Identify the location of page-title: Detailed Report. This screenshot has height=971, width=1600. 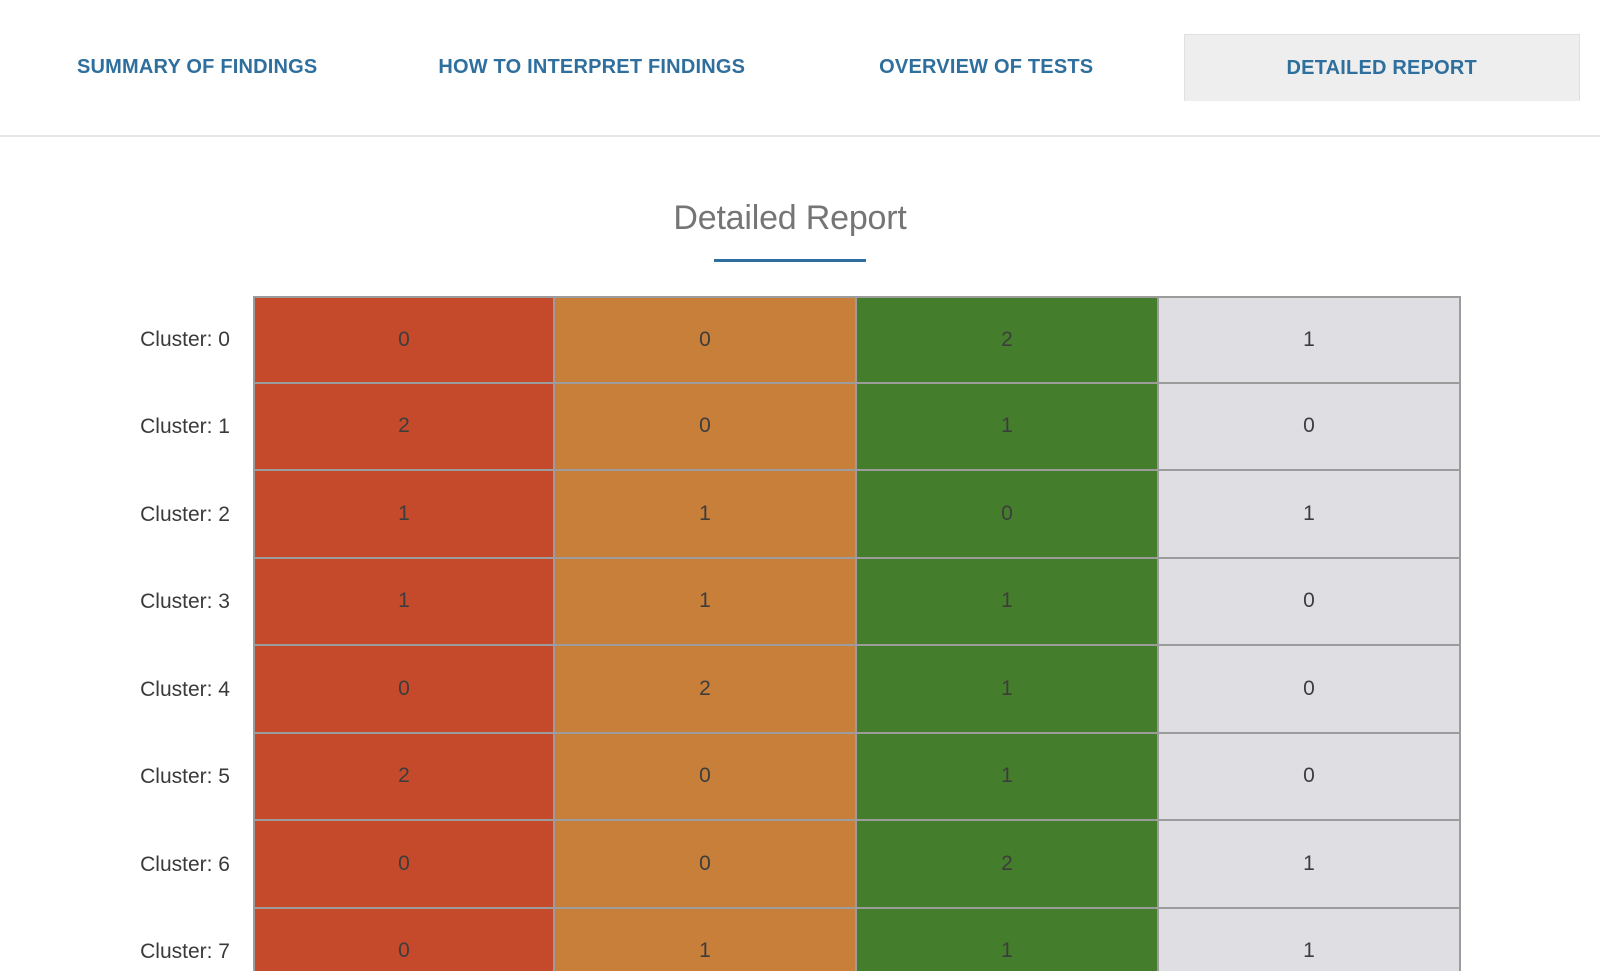
(790, 218).